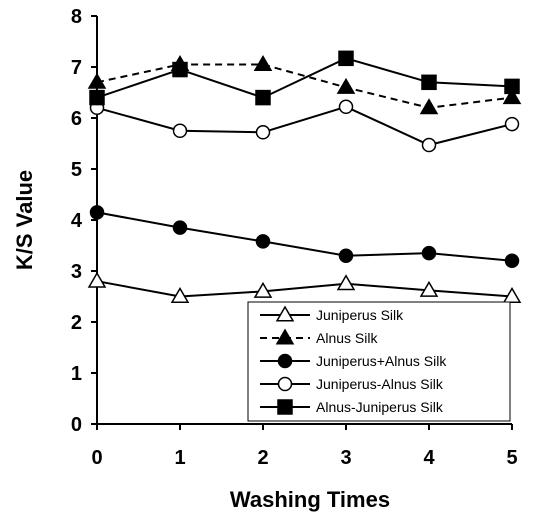 The image size is (544, 523). I want to click on y-tick-label: 5, so click(76, 170).